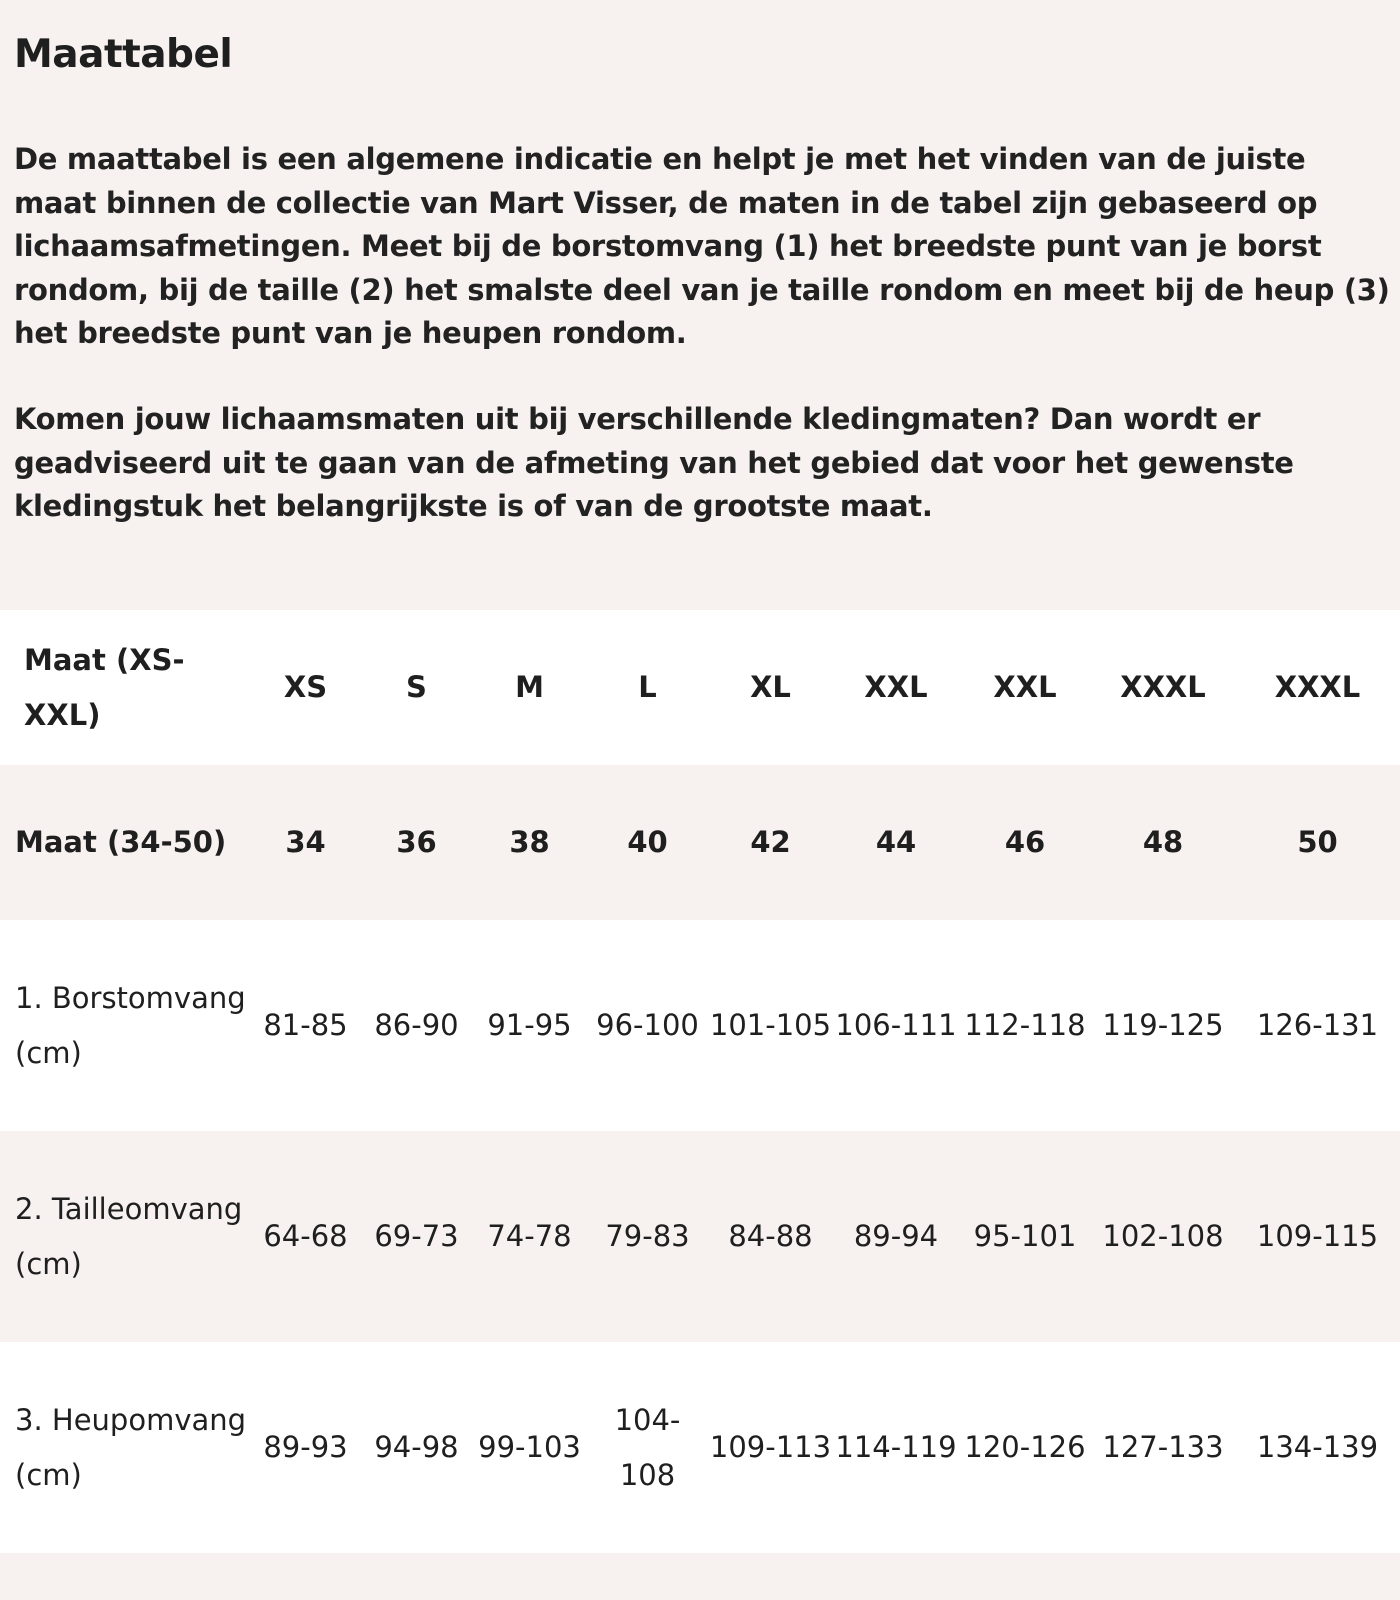 The width and height of the screenshot is (1400, 1600). Describe the element at coordinates (130, 1025) in the screenshot. I see `row-label: 1. Borstomvang (cm)` at that location.